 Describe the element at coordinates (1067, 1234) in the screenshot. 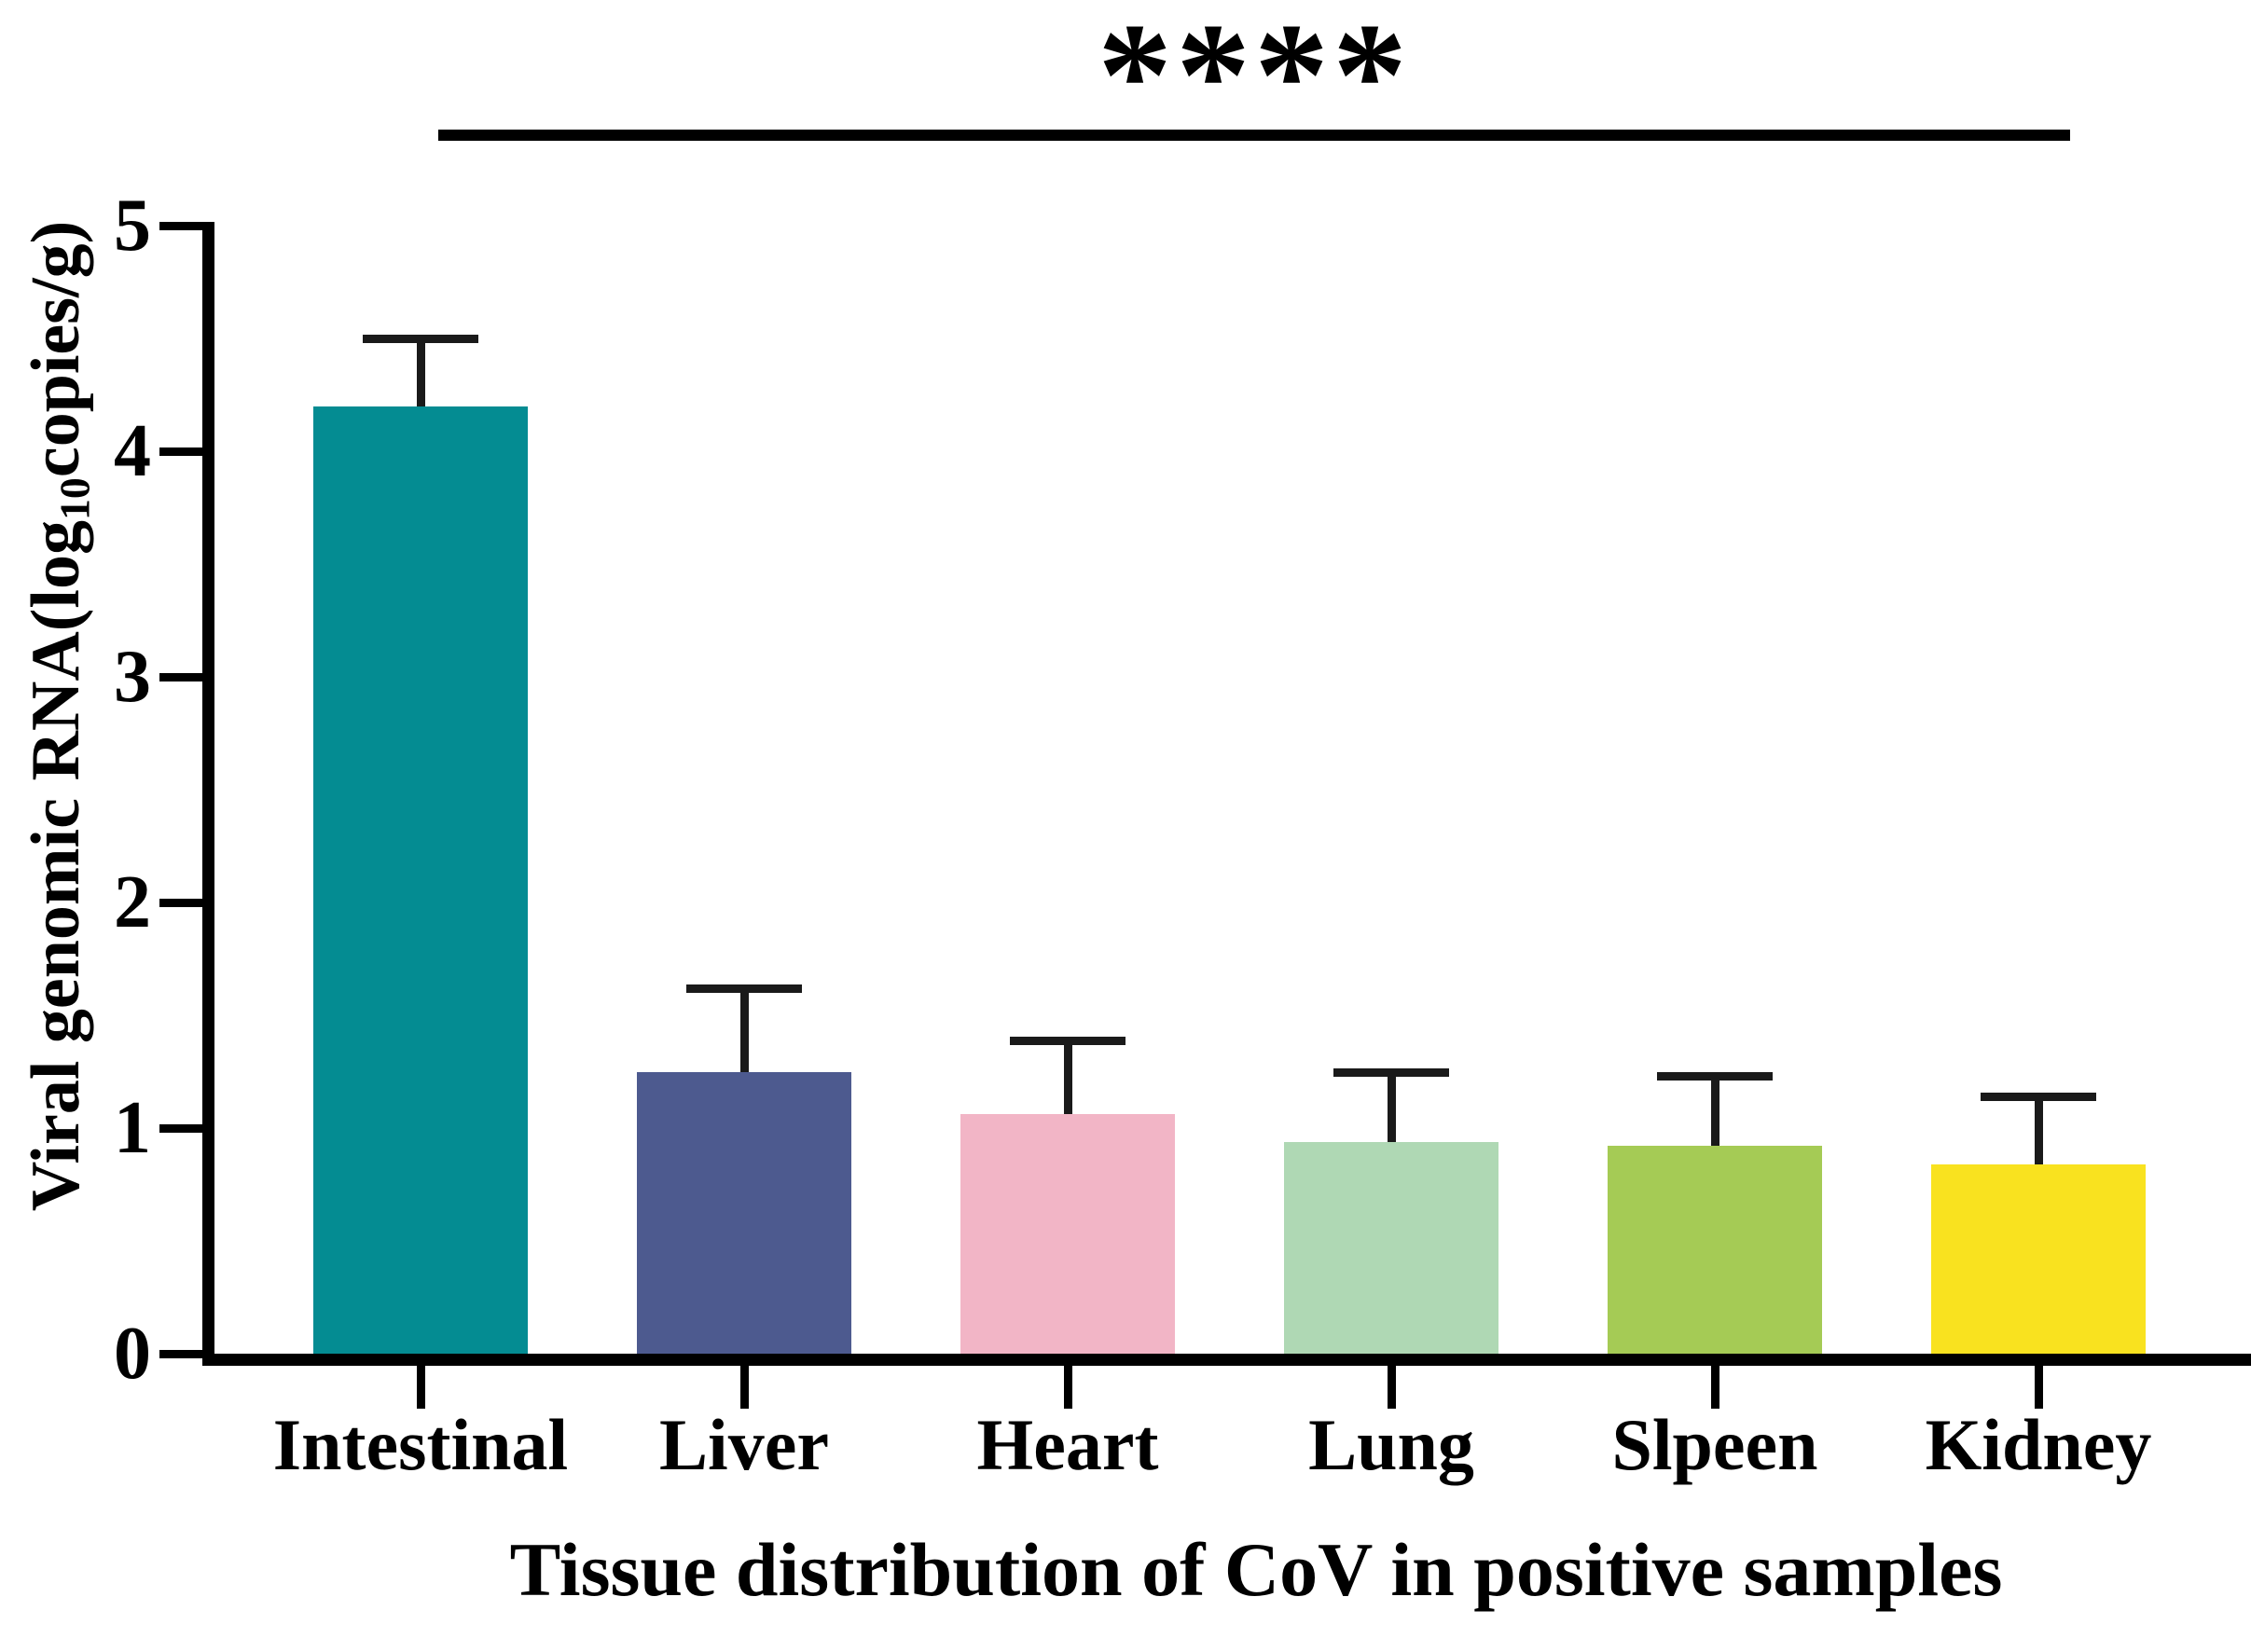

I see `bar-heart` at that location.